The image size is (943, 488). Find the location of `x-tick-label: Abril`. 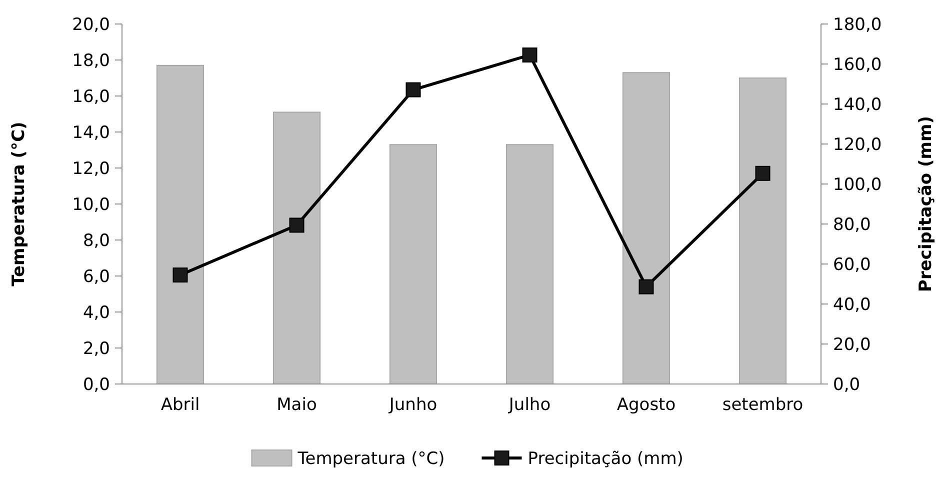

x-tick-label: Abril is located at coordinates (180, 405).